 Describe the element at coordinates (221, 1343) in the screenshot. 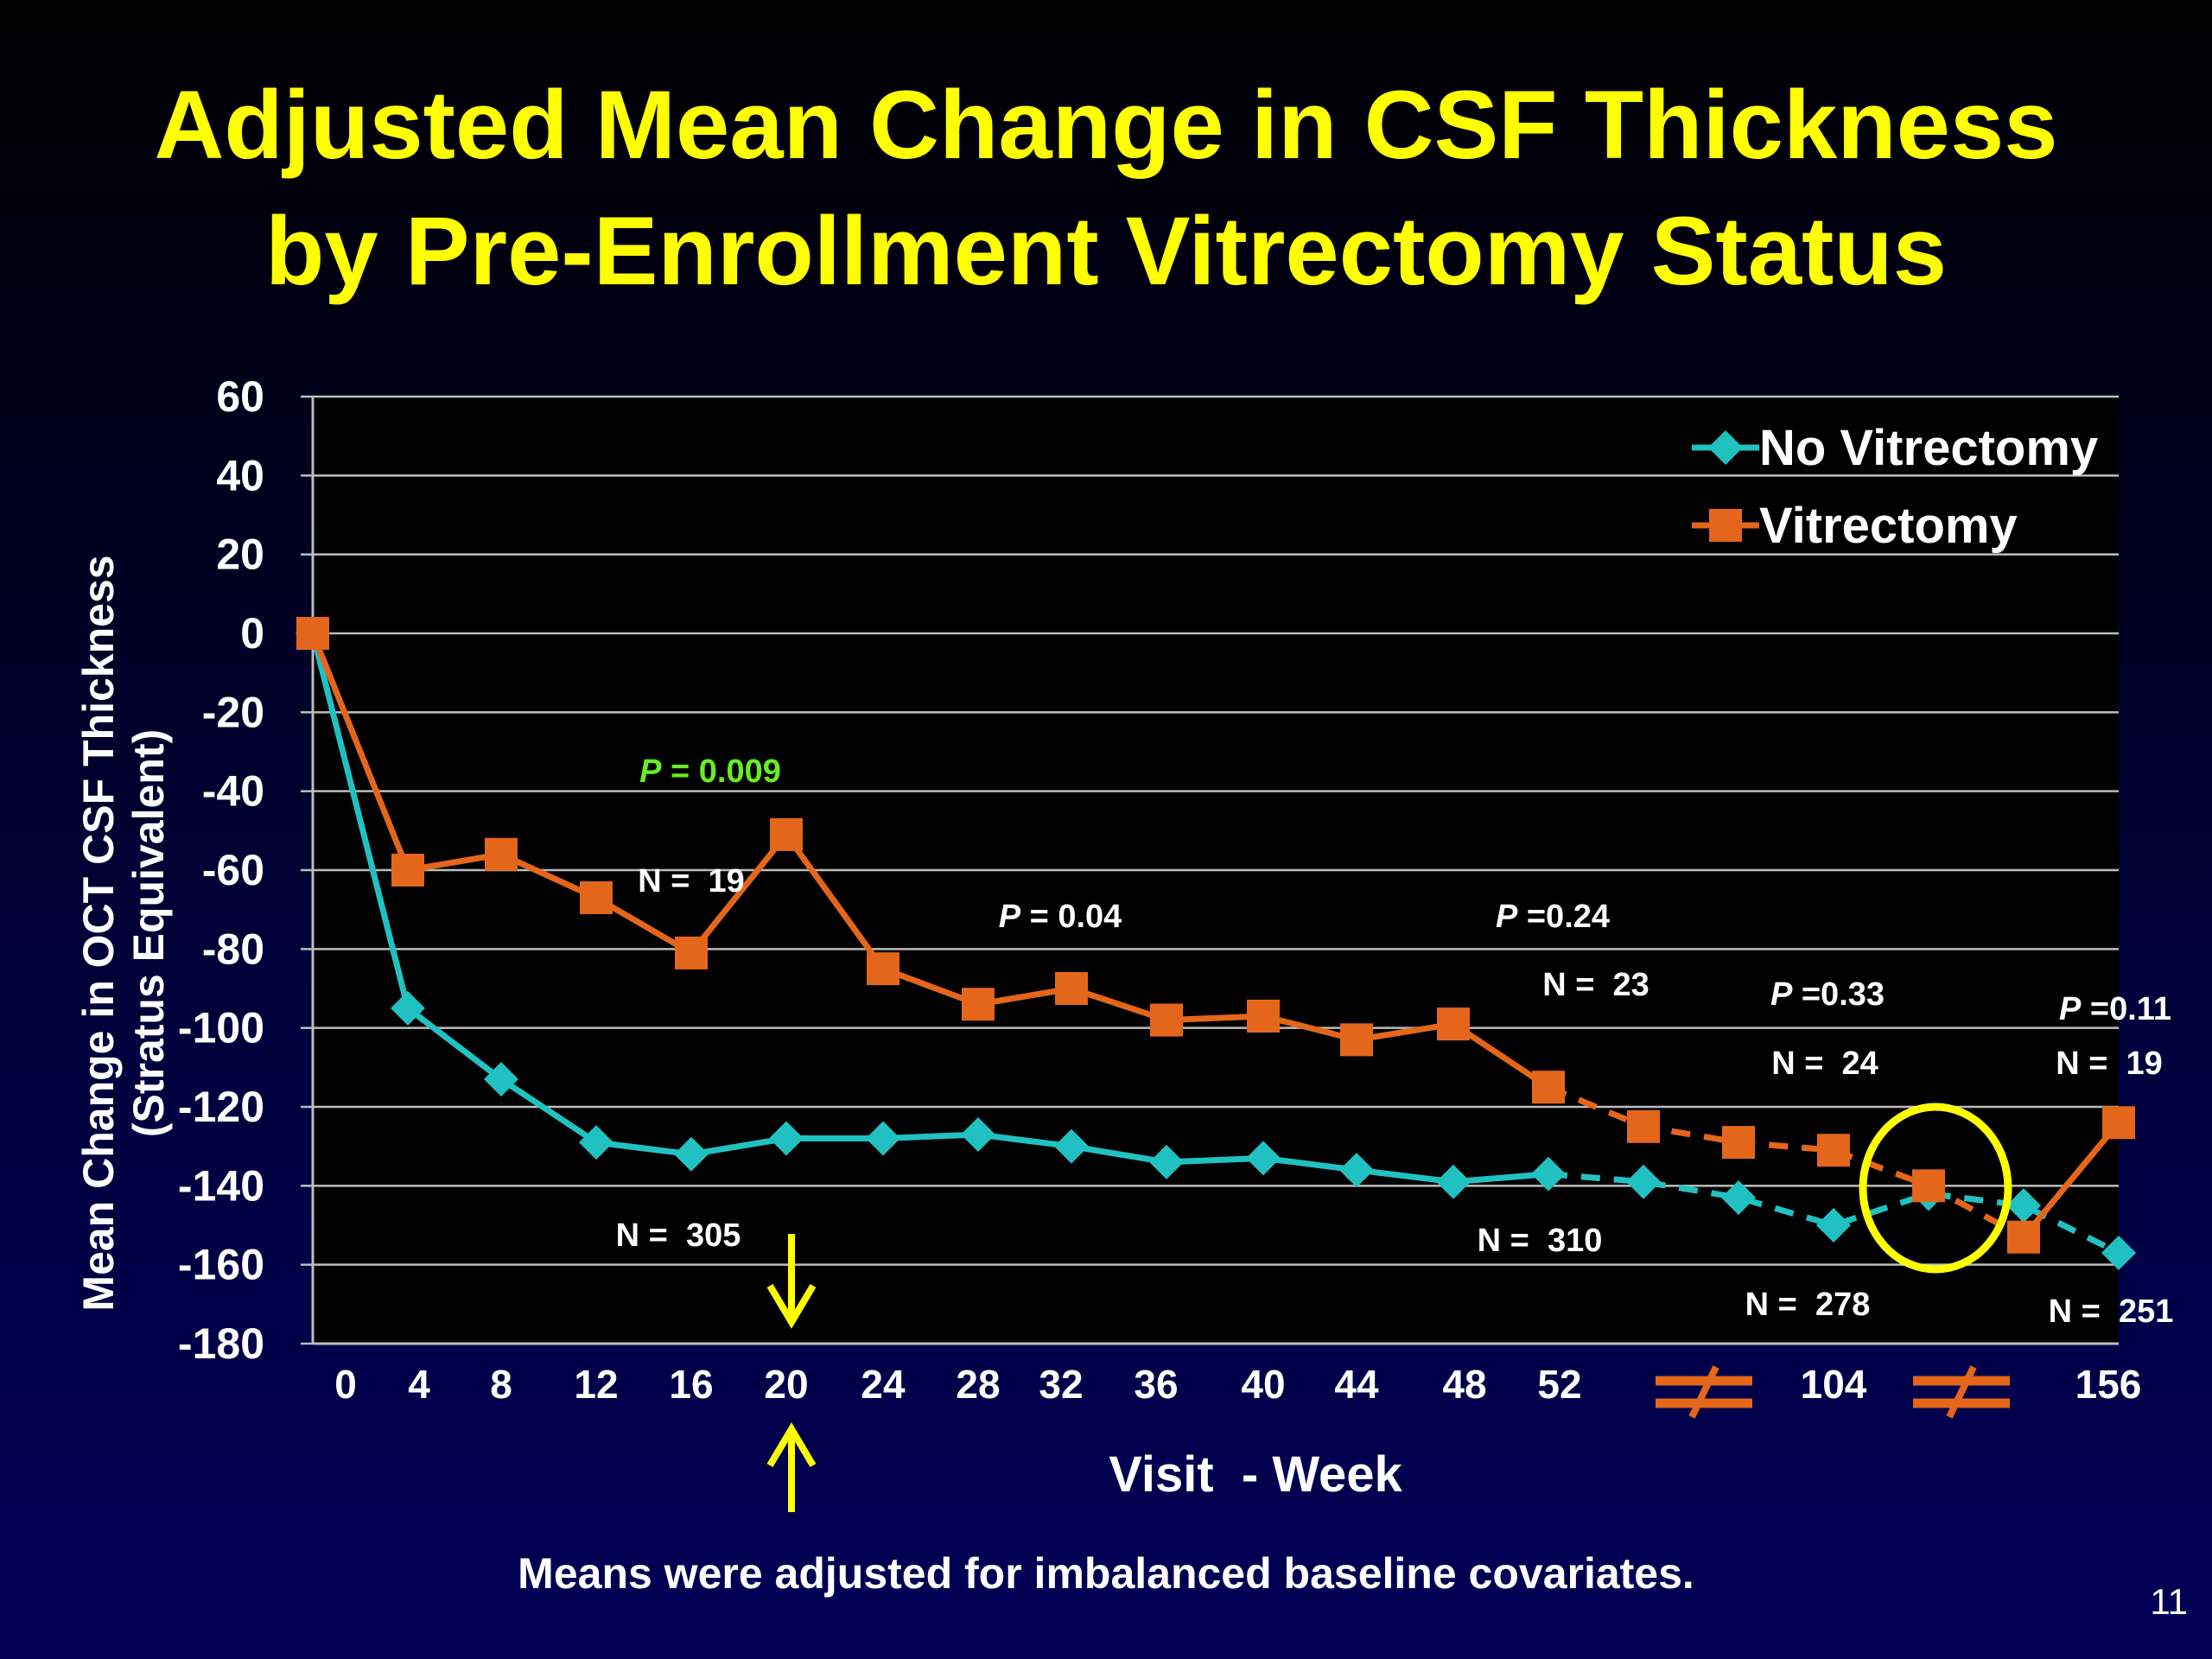

I see `y-tick-label: -180` at that location.